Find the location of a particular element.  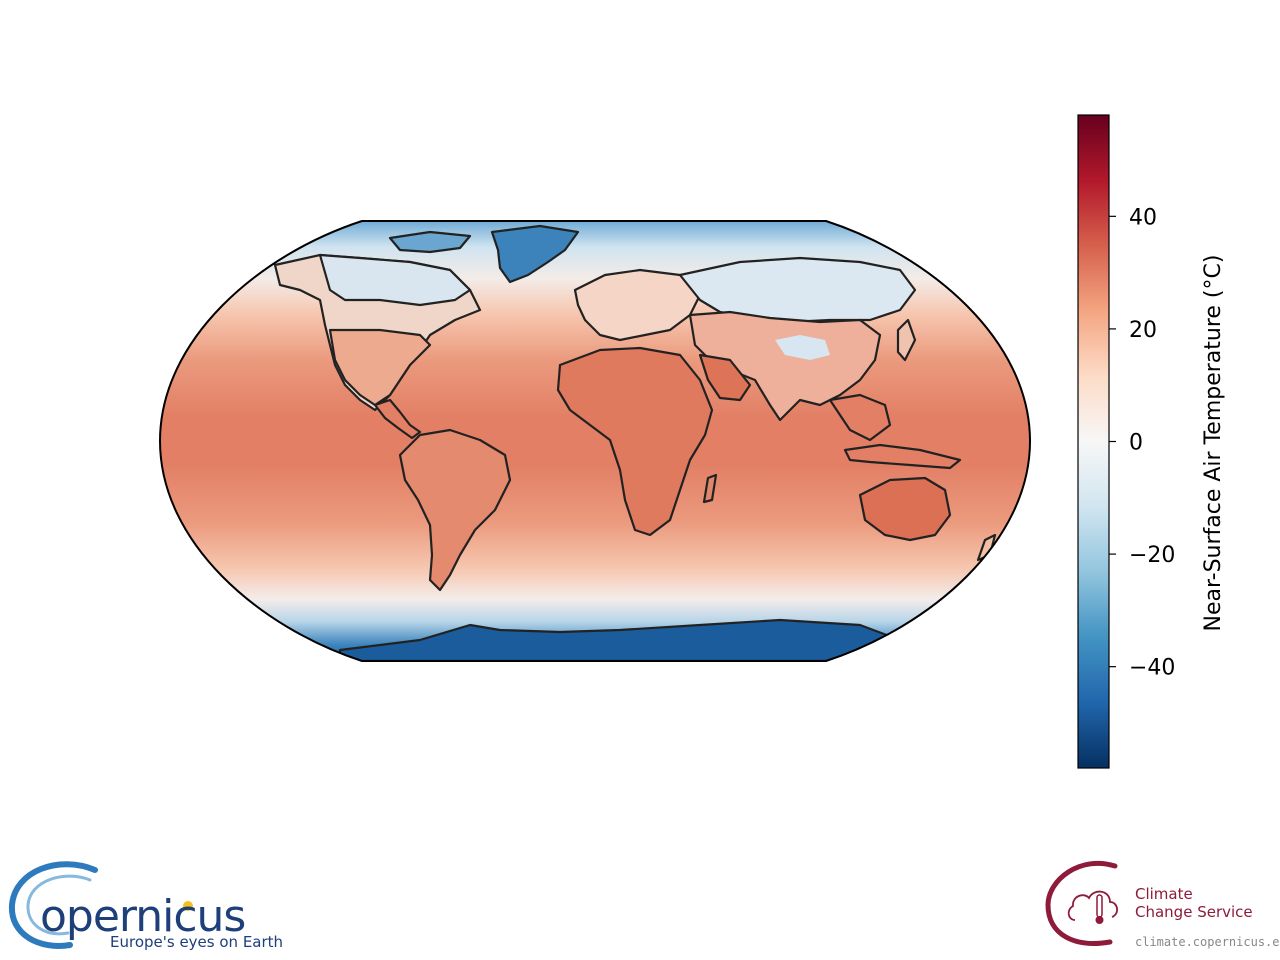

copernicus-logo-arc is located at coordinates (53, 905).